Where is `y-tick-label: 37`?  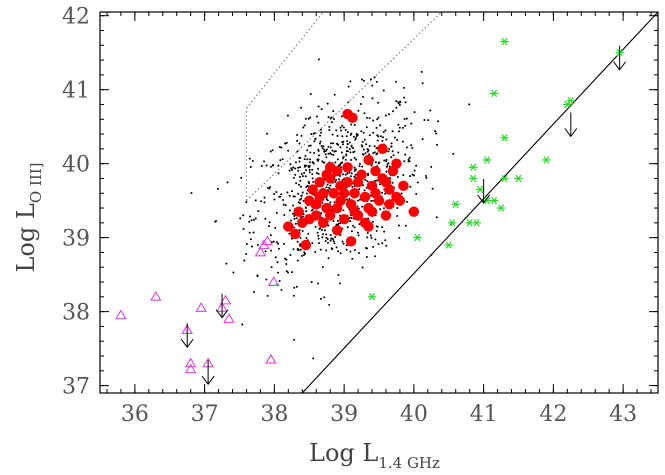 y-tick-label: 37 is located at coordinates (76, 387).